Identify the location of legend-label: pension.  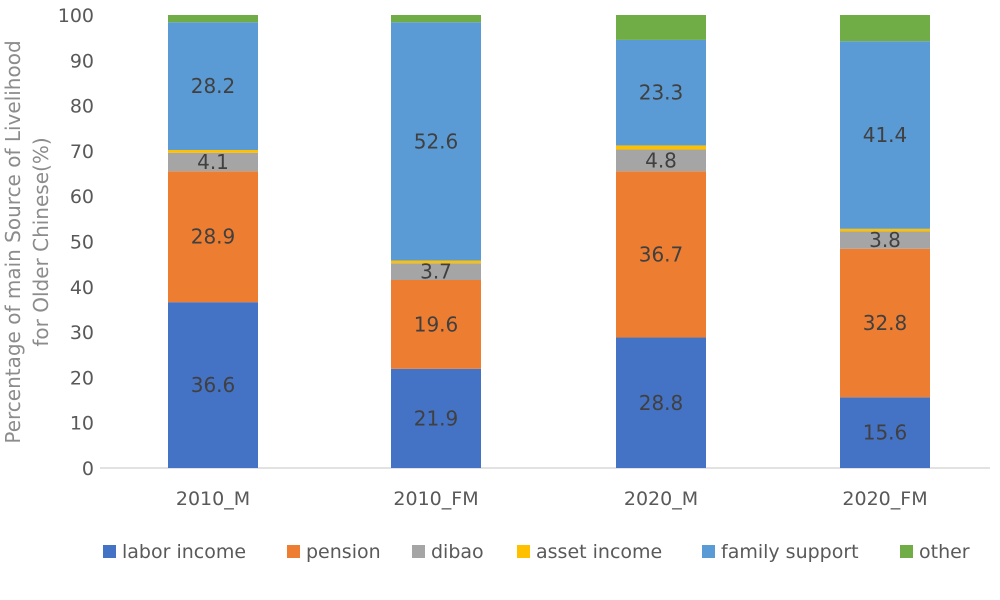
(343, 552).